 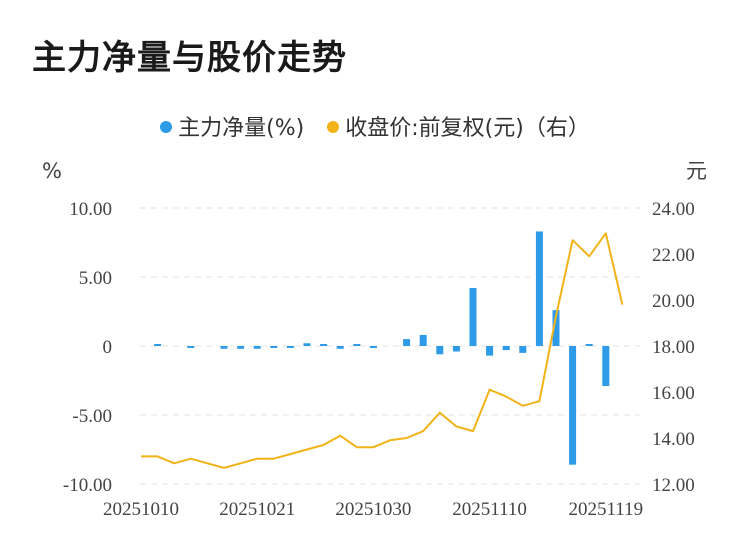 What do you see at coordinates (467, 128) in the screenshot?
I see `legend-label-close-price: 收盘价:前复权(元)（右）` at bounding box center [467, 128].